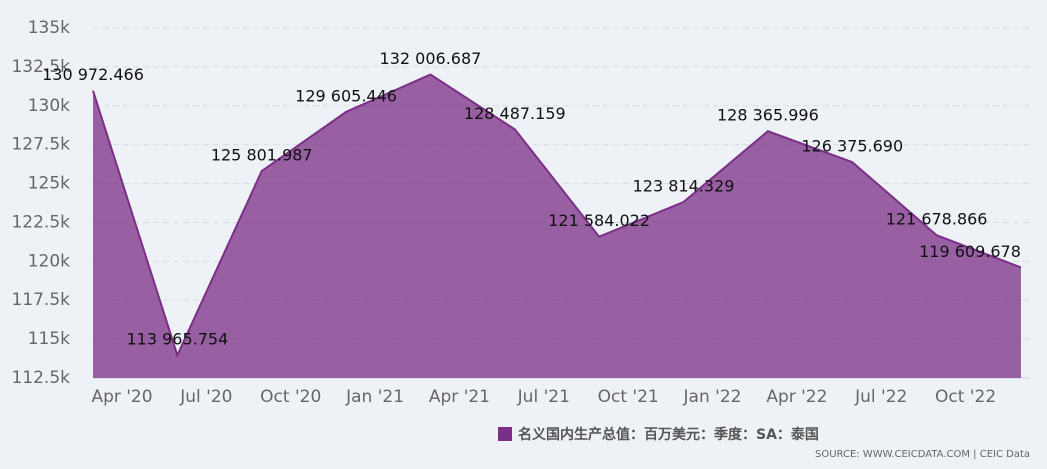  Describe the element at coordinates (599, 220) in the screenshot. I see `data-label: 121 584.022` at that location.